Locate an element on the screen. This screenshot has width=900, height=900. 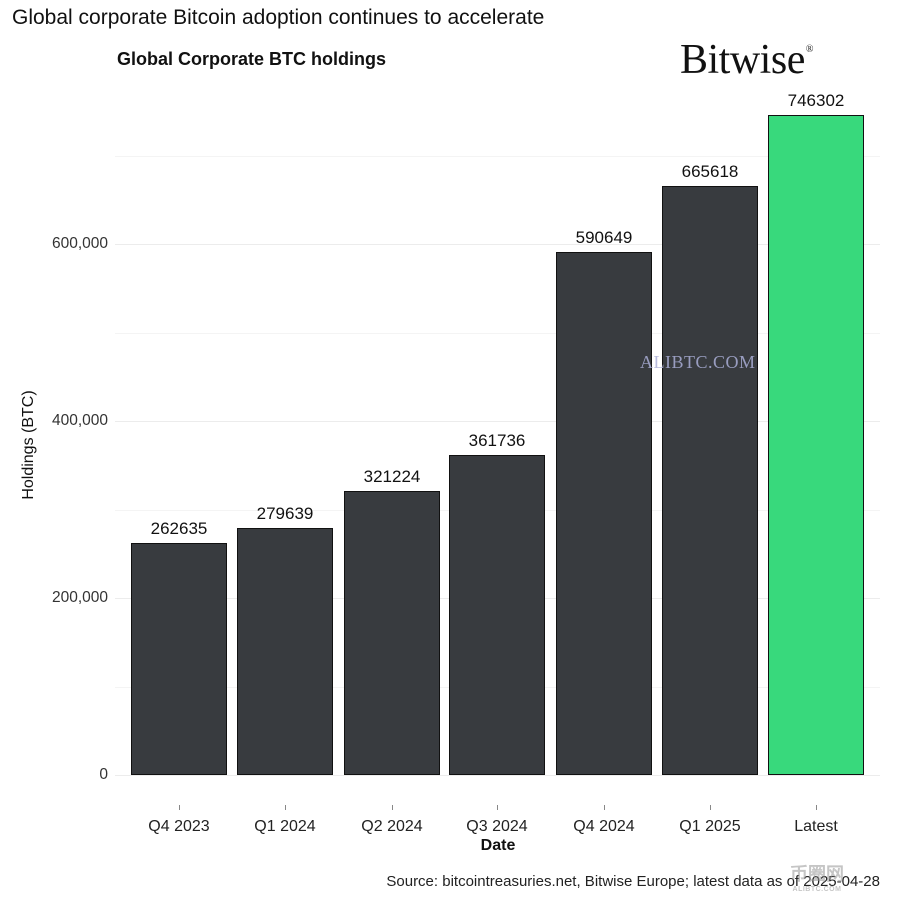
y-tick-label: 200,000 is located at coordinates (79, 597).